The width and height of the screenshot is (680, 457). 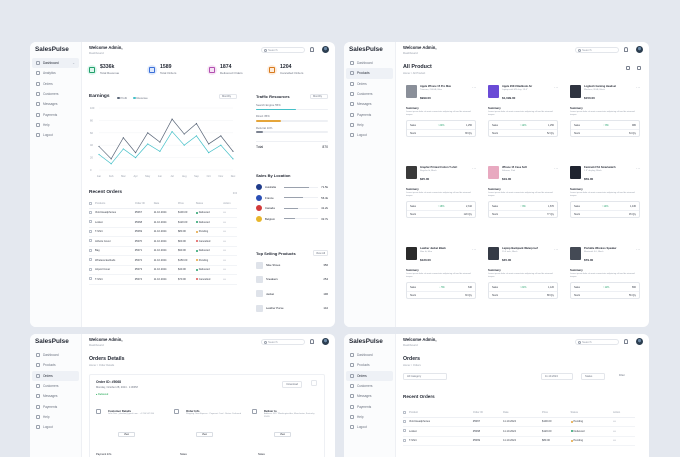 What do you see at coordinates (628, 68) in the screenshot?
I see `add-icon` at bounding box center [628, 68].